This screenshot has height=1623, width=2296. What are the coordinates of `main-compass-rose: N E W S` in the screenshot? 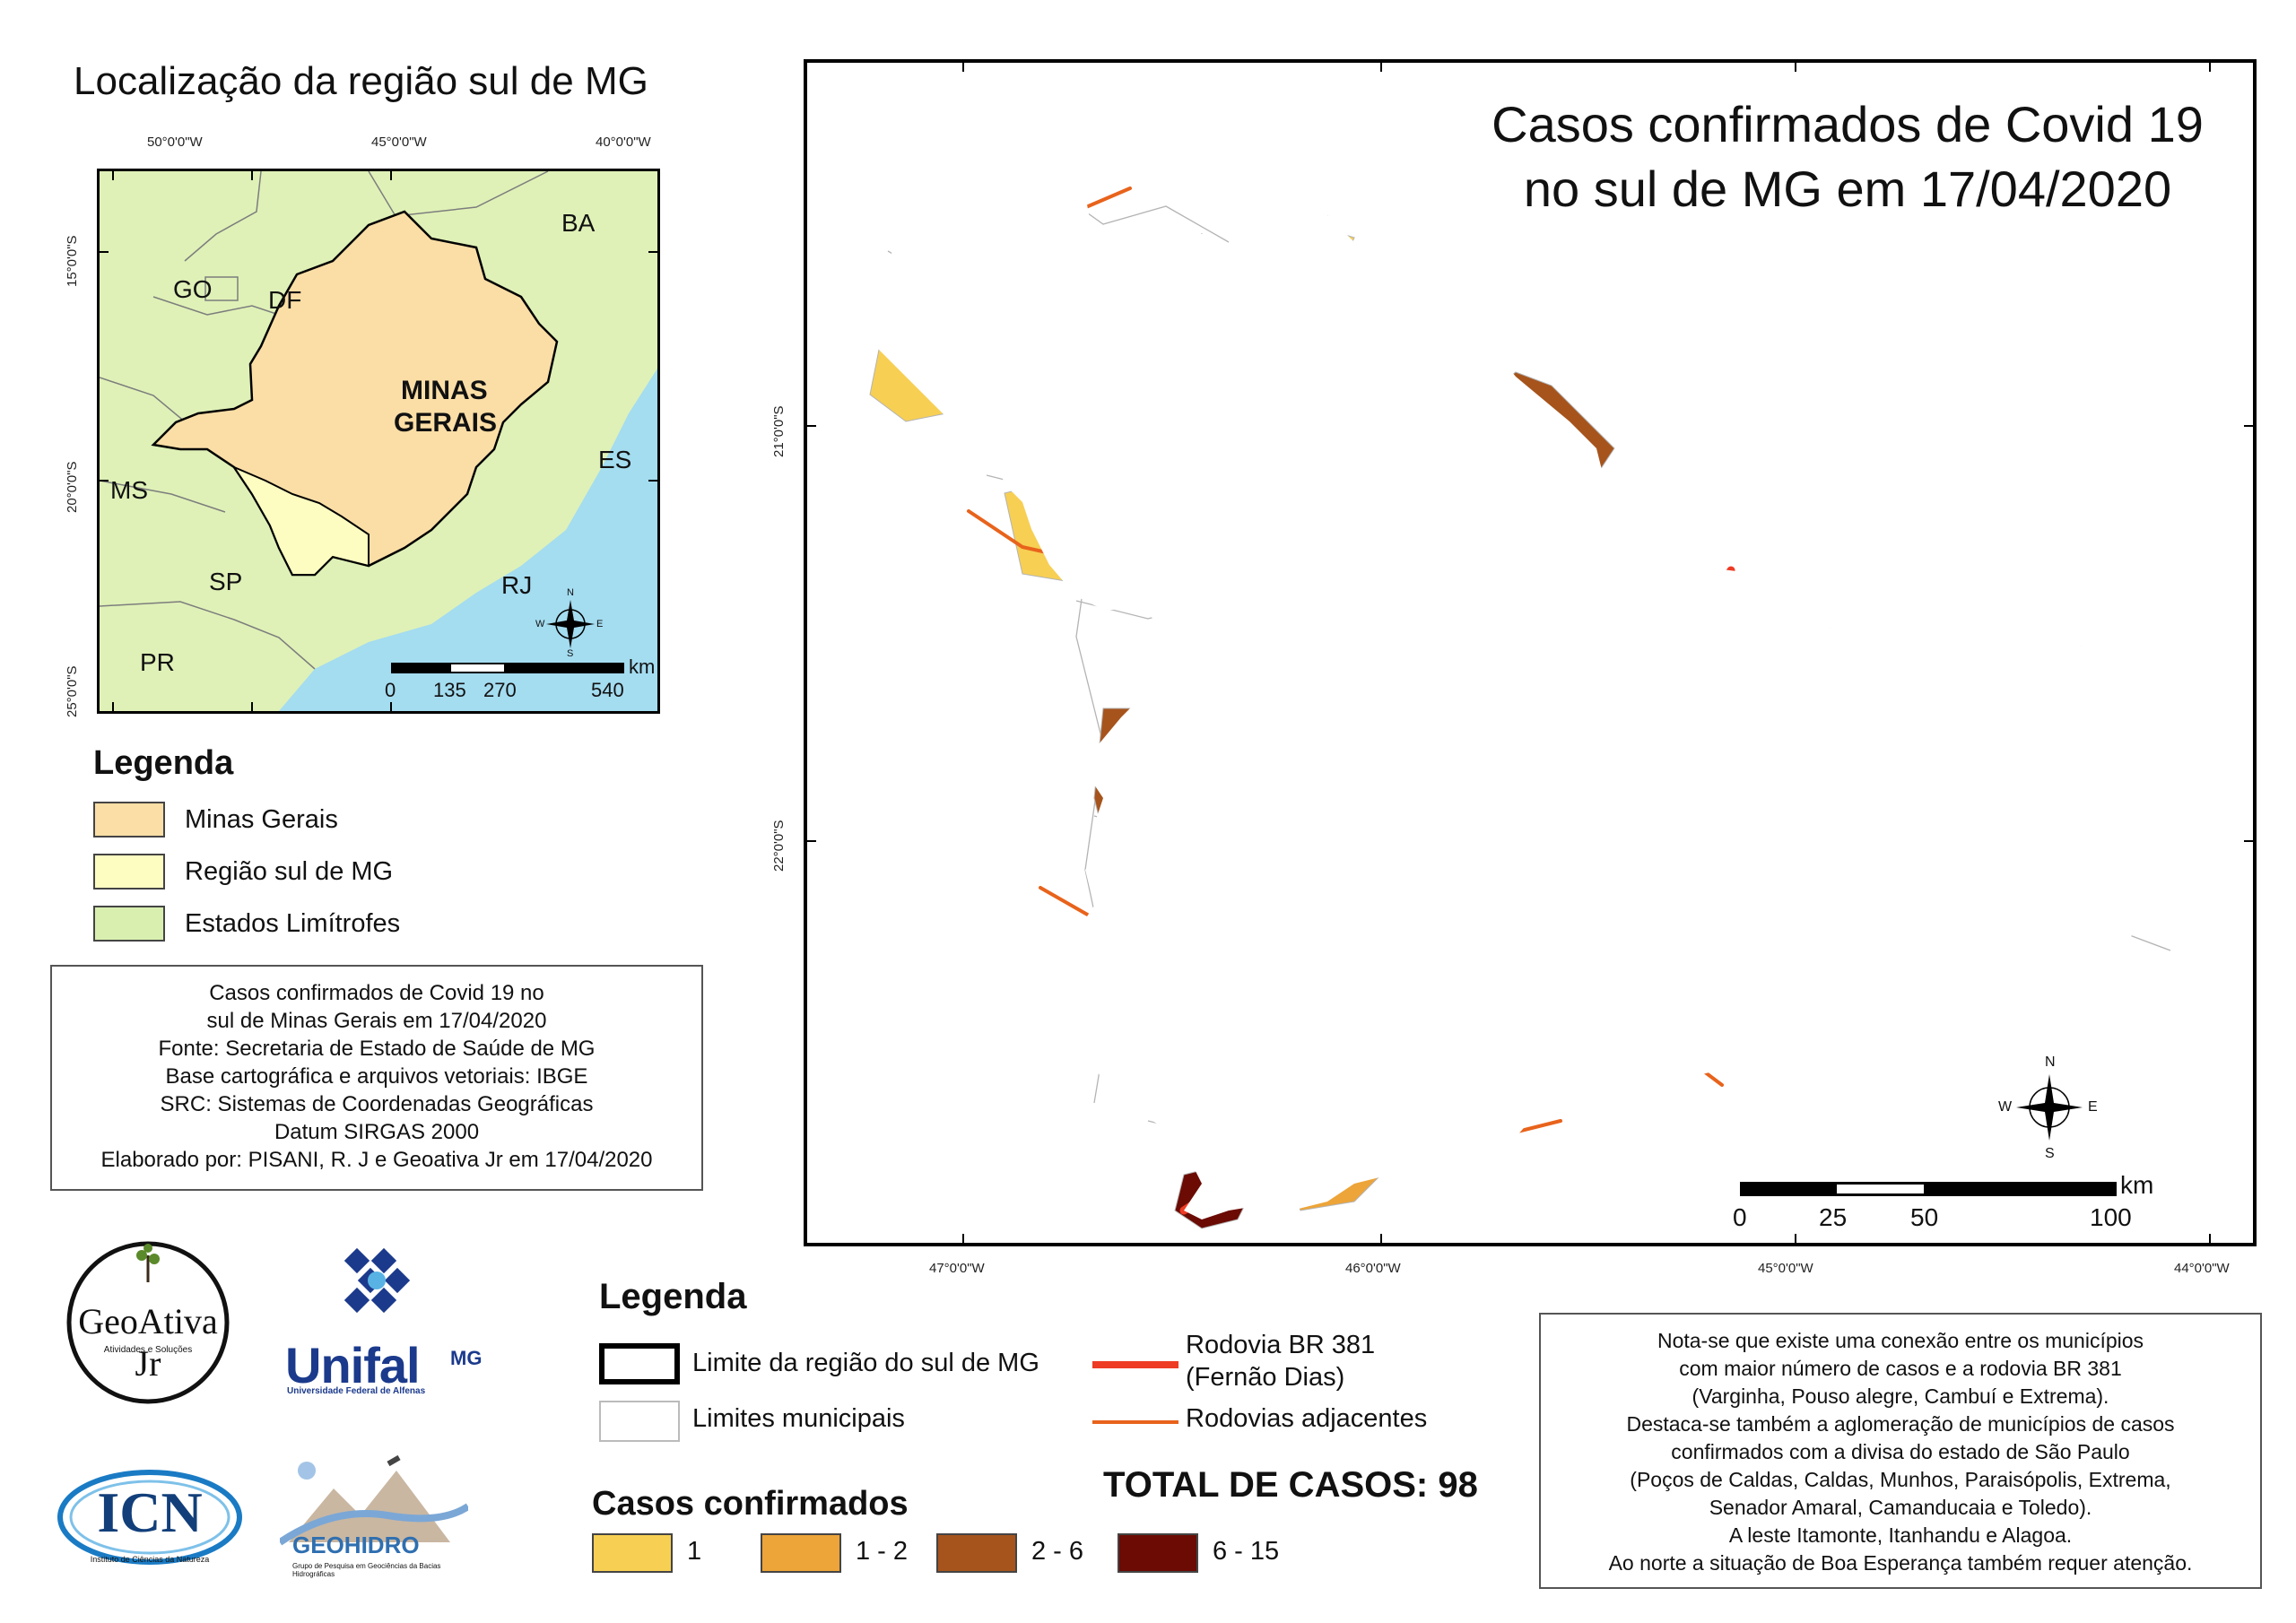 It's located at (2048, 1110).